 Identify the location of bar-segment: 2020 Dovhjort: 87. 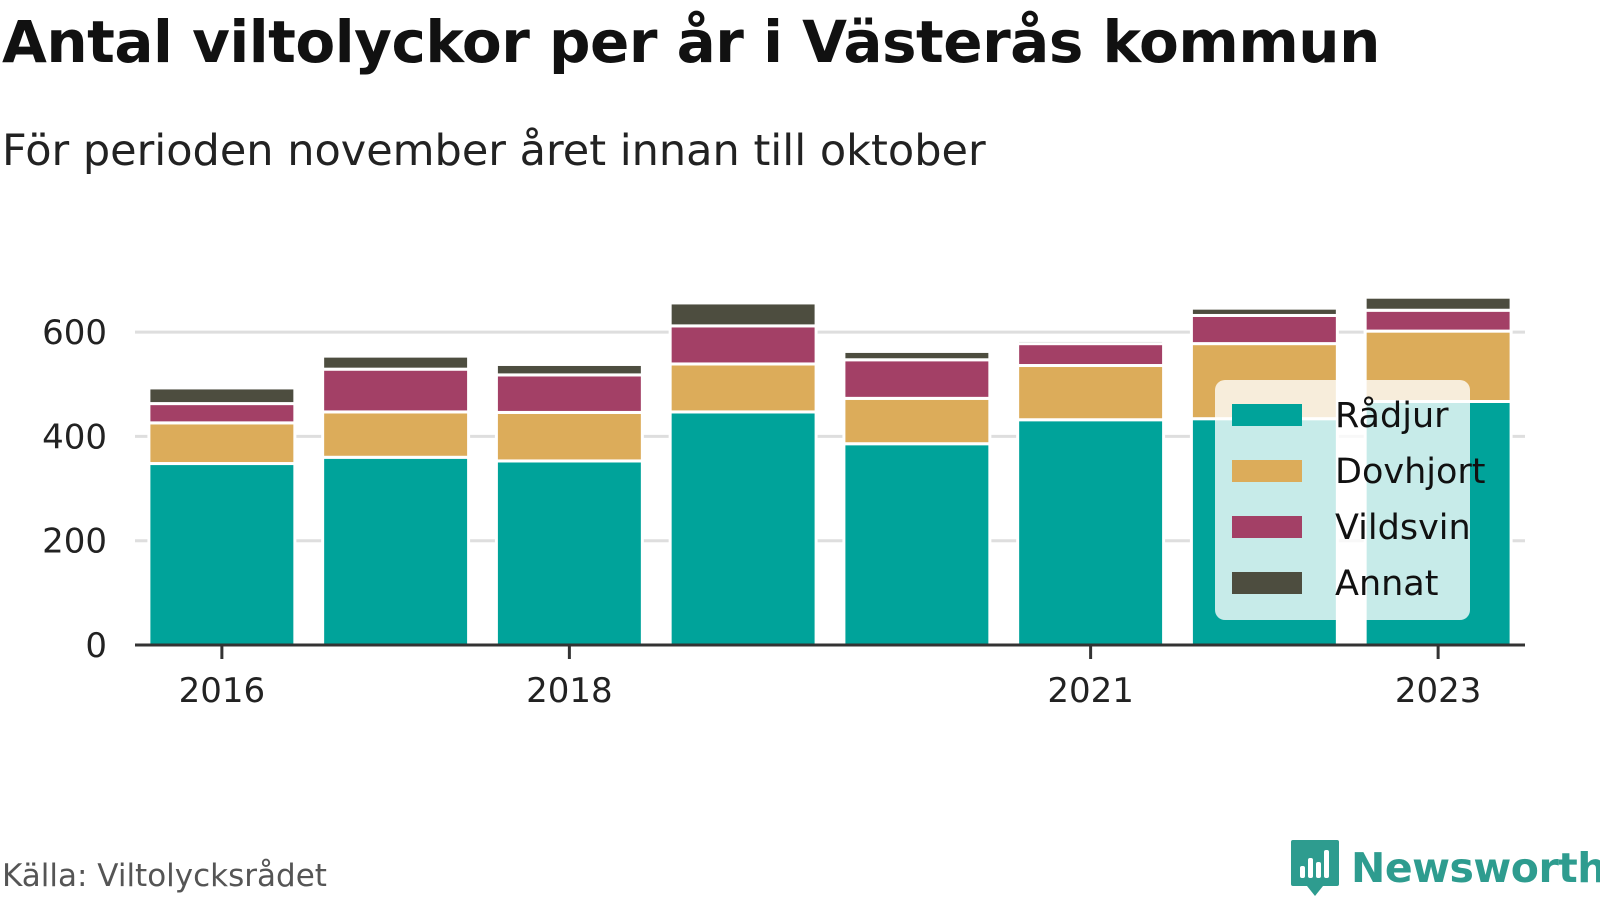
(917, 421).